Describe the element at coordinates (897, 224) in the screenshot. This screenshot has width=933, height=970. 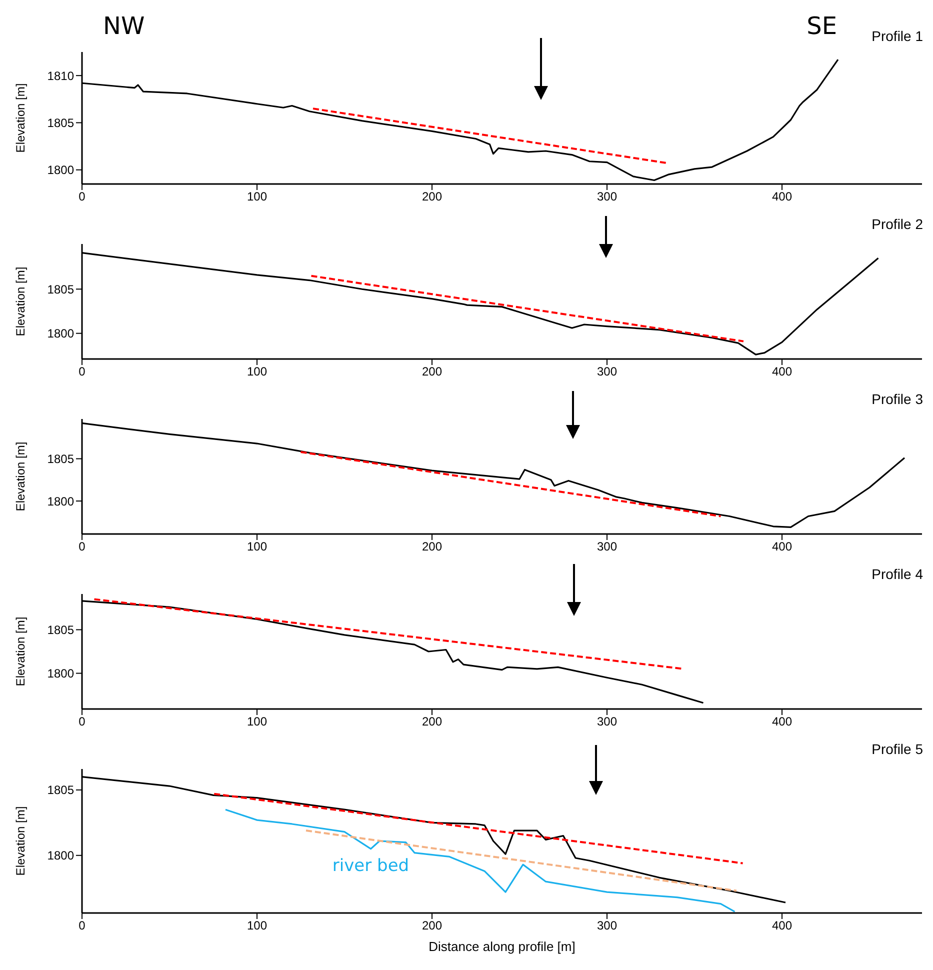
I see `chart-title: Profile 2` at that location.